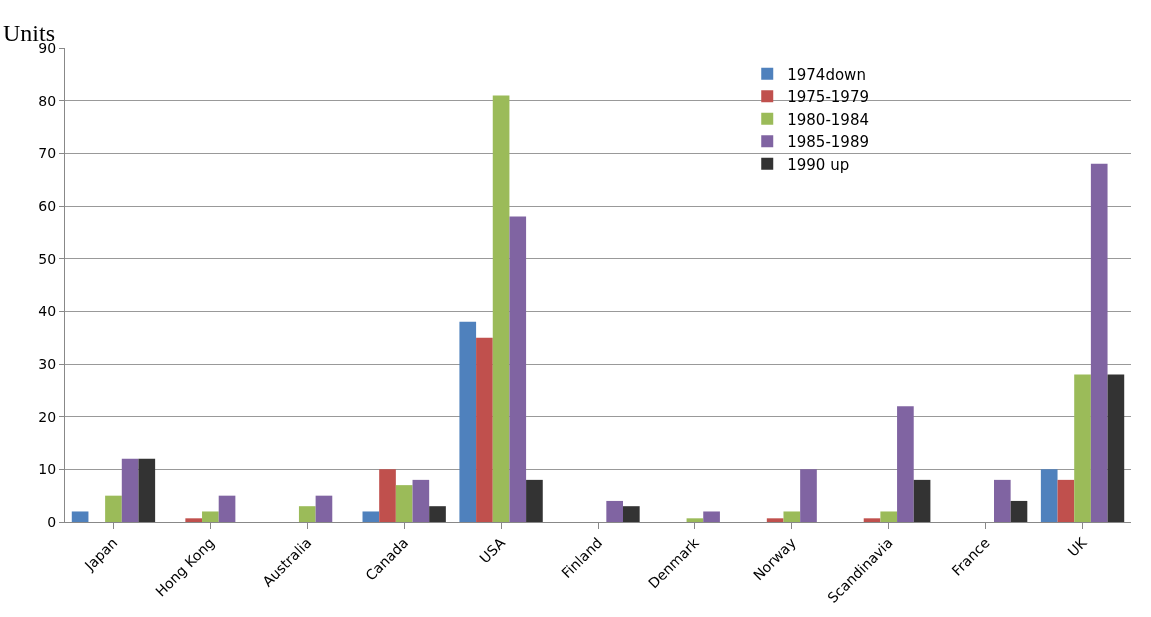  Describe the element at coordinates (47, 100) in the screenshot. I see `y-tick-label: 80` at that location.